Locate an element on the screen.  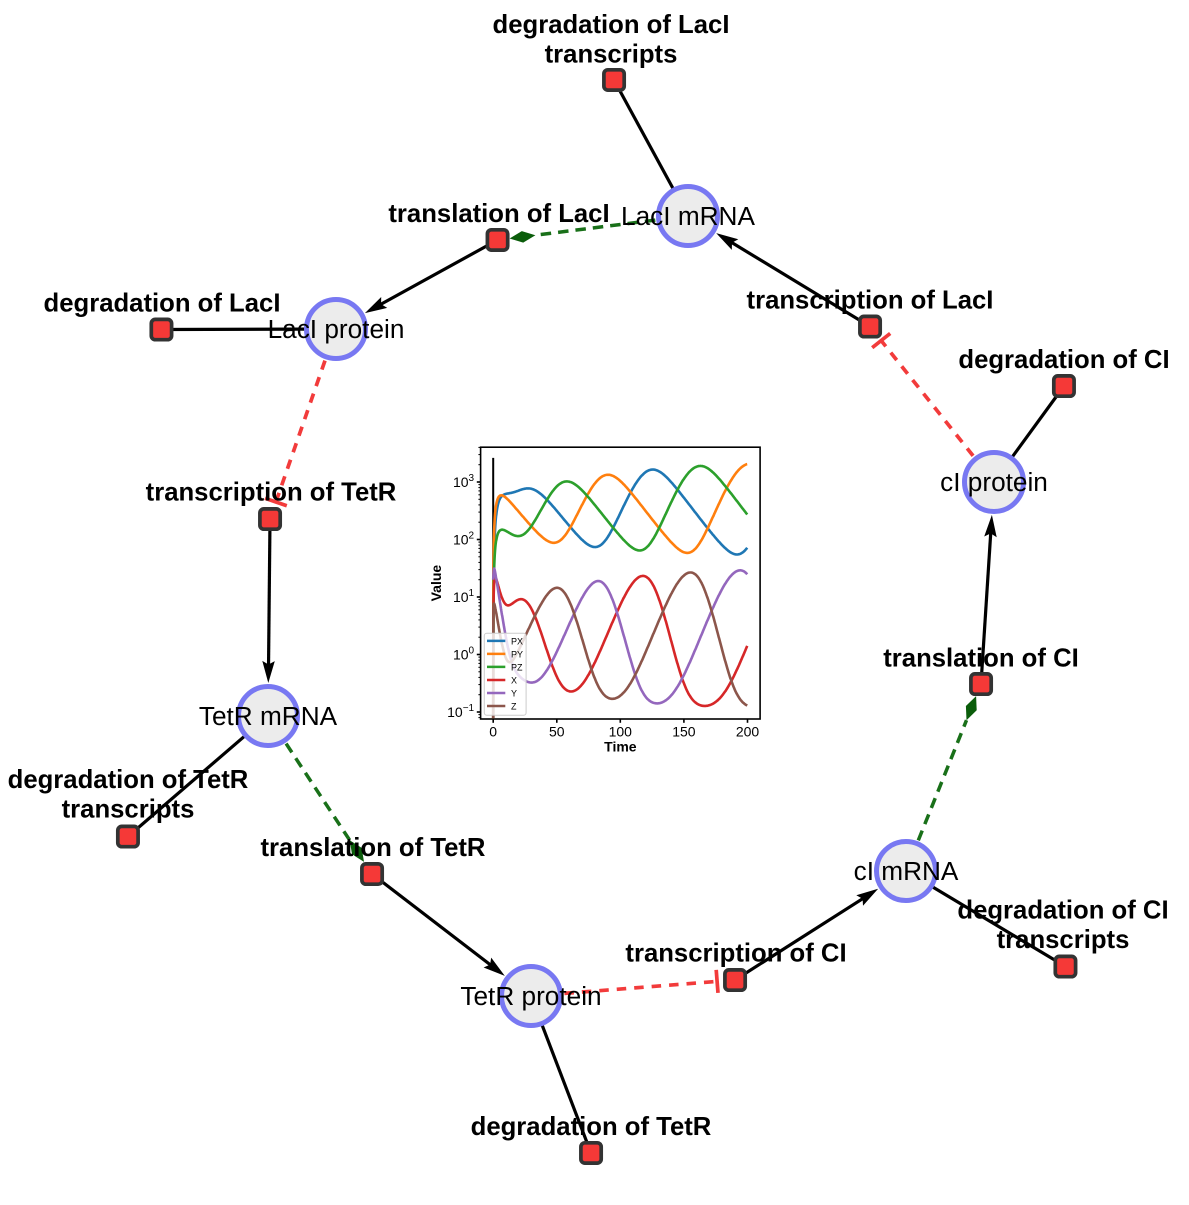
svg-text: PZ is located at coordinates (517, 667).